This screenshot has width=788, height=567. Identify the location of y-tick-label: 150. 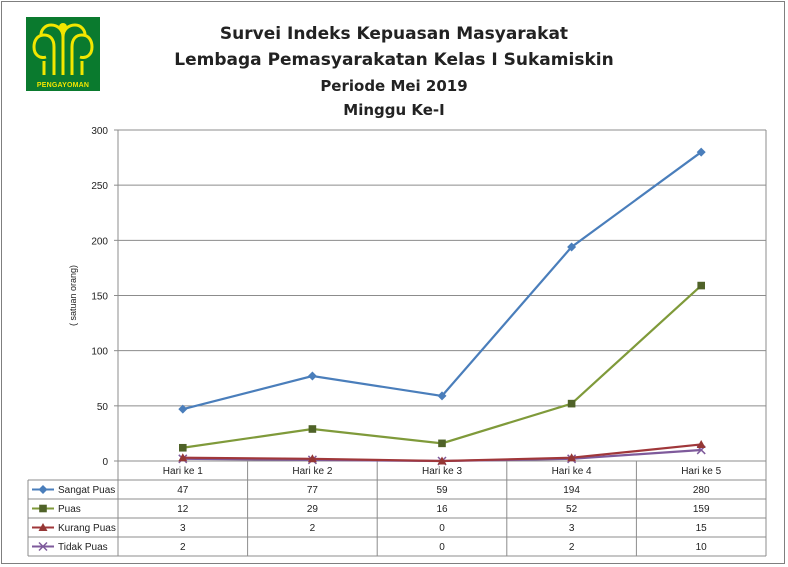
(99, 297).